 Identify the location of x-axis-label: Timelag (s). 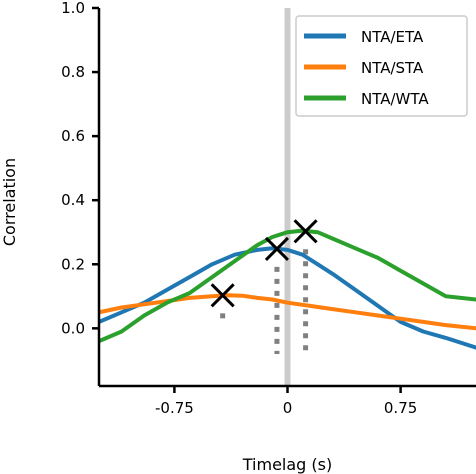
(287, 464).